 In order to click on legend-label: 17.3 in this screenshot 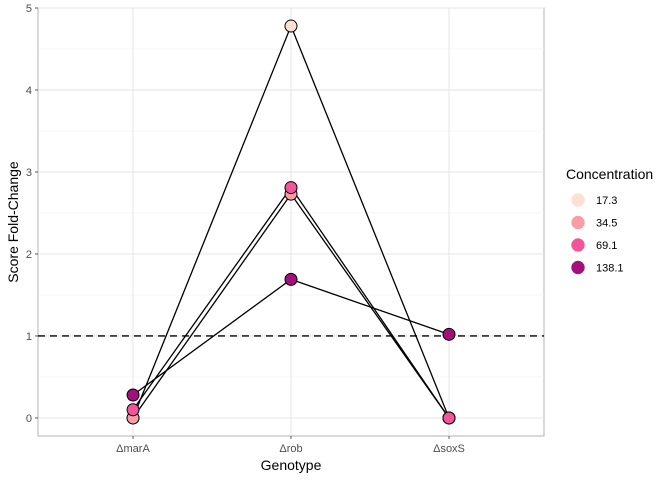, I will do `click(606, 201)`.